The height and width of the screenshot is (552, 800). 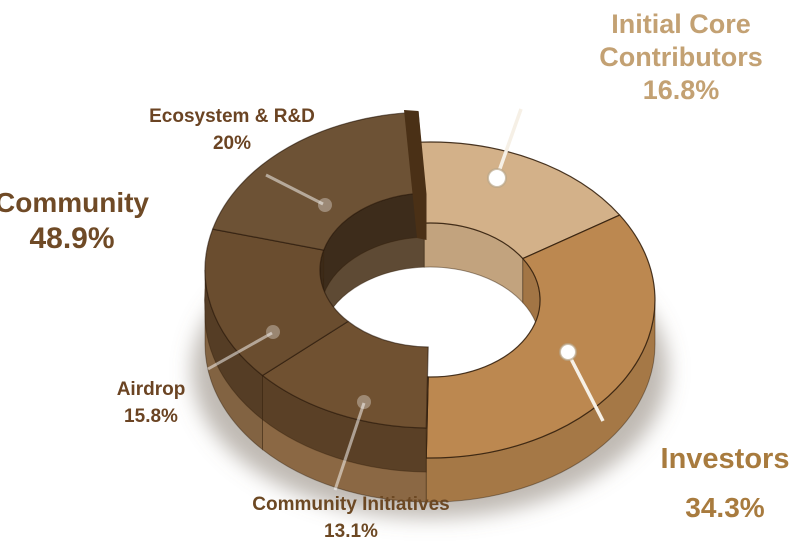 I want to click on leader-dot-investors, so click(x=568, y=352).